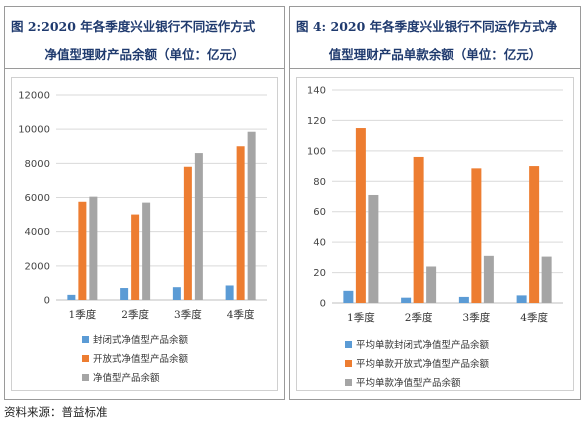 Image resolution: width=585 pixels, height=429 pixels. I want to click on chart0-y-tick-label: 8000, so click(37, 164).